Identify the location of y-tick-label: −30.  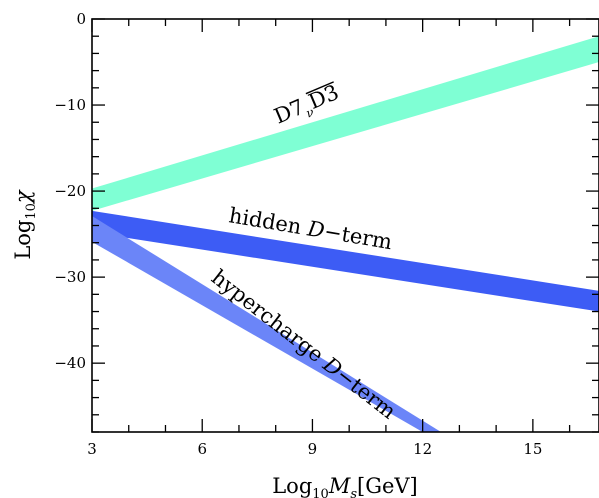
(70, 277).